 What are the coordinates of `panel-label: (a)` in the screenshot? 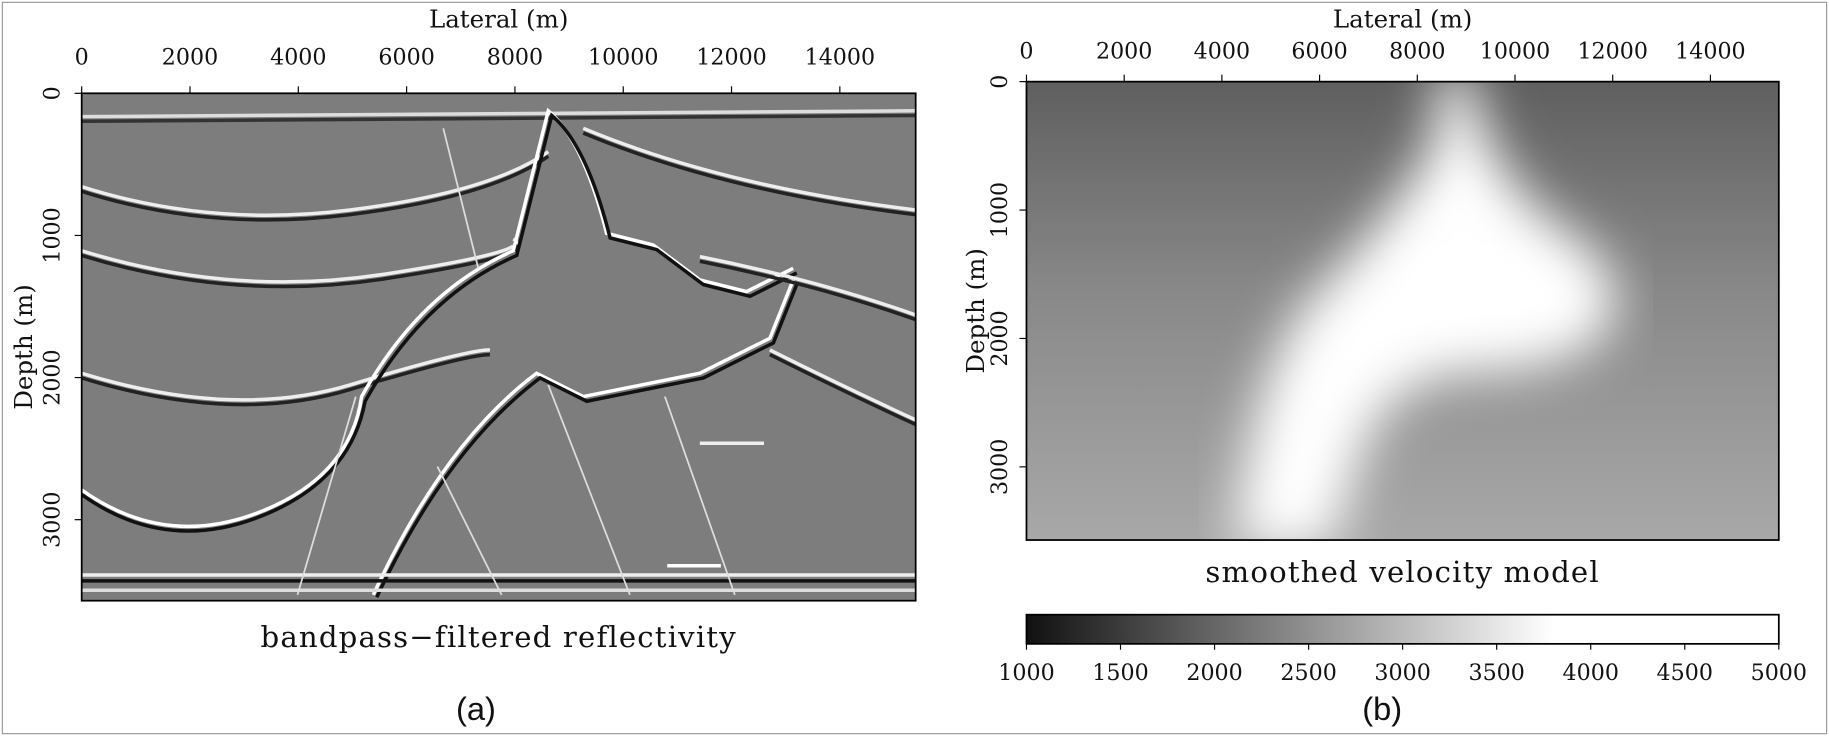 It's located at (476, 708).